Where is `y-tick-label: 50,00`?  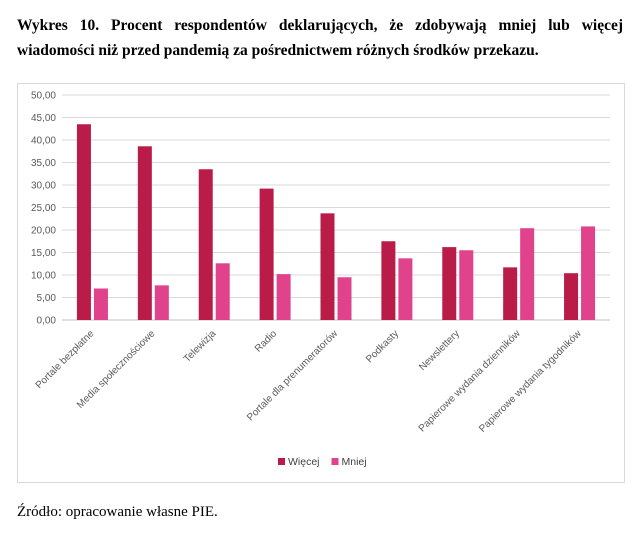 y-tick-label: 50,00 is located at coordinates (43, 96).